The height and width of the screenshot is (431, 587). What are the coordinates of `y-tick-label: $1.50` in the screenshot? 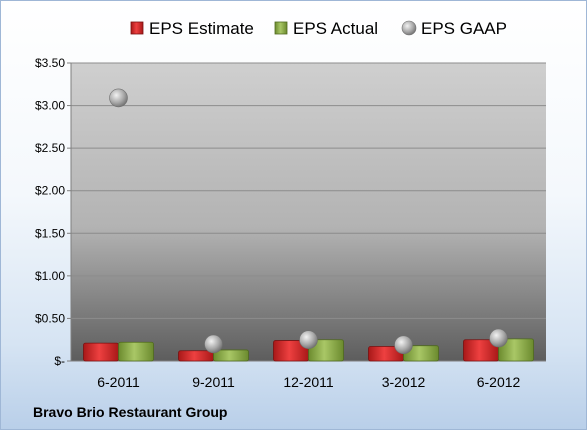 It's located at (50, 233).